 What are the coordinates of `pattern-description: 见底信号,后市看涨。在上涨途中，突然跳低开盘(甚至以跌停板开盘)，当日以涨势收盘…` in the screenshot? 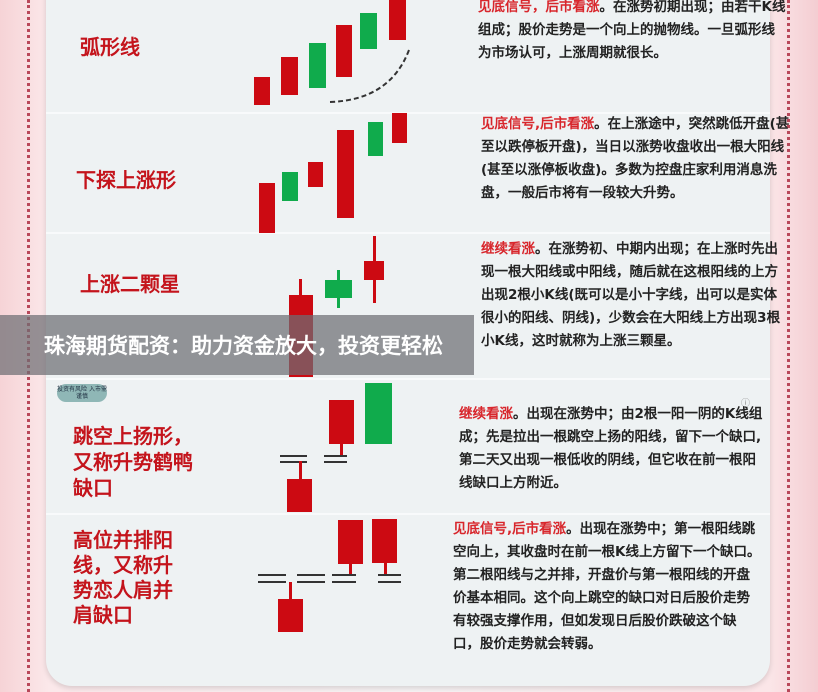 It's located at (636, 159).